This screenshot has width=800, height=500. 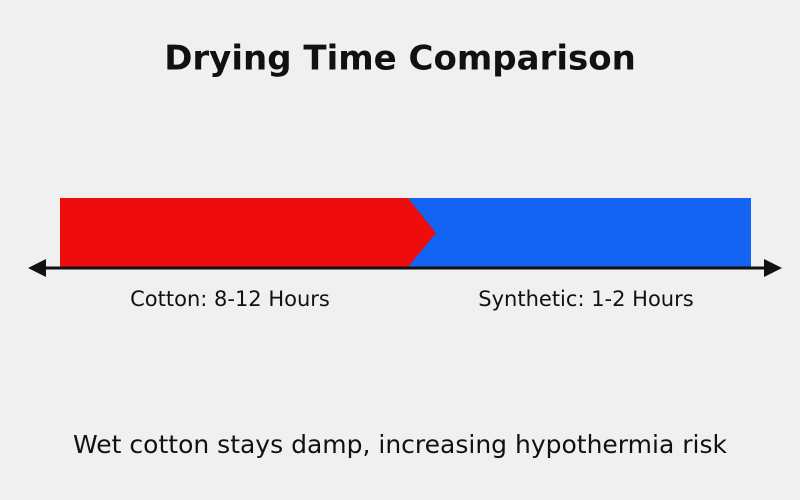 I want to click on axis-arrow-left, so click(x=37, y=268).